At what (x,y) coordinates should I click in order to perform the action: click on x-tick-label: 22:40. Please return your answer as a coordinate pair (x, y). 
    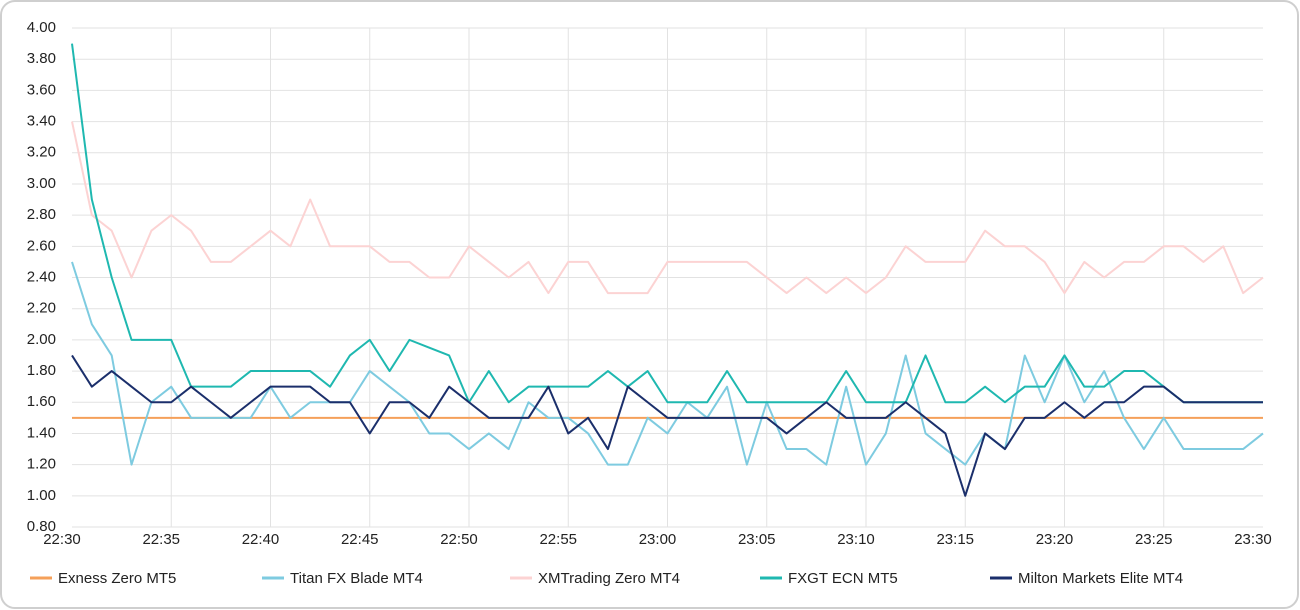
    Looking at the image, I should click on (261, 539).